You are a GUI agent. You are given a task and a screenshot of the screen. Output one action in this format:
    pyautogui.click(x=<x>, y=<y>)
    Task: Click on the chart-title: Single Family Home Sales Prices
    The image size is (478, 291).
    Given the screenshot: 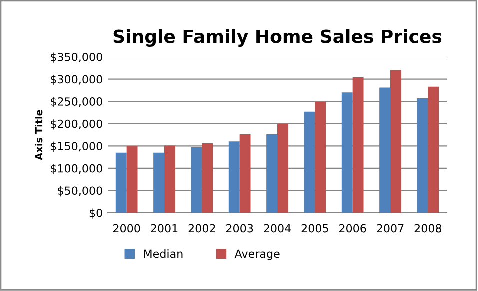 What is the action you would take?
    pyautogui.click(x=278, y=38)
    